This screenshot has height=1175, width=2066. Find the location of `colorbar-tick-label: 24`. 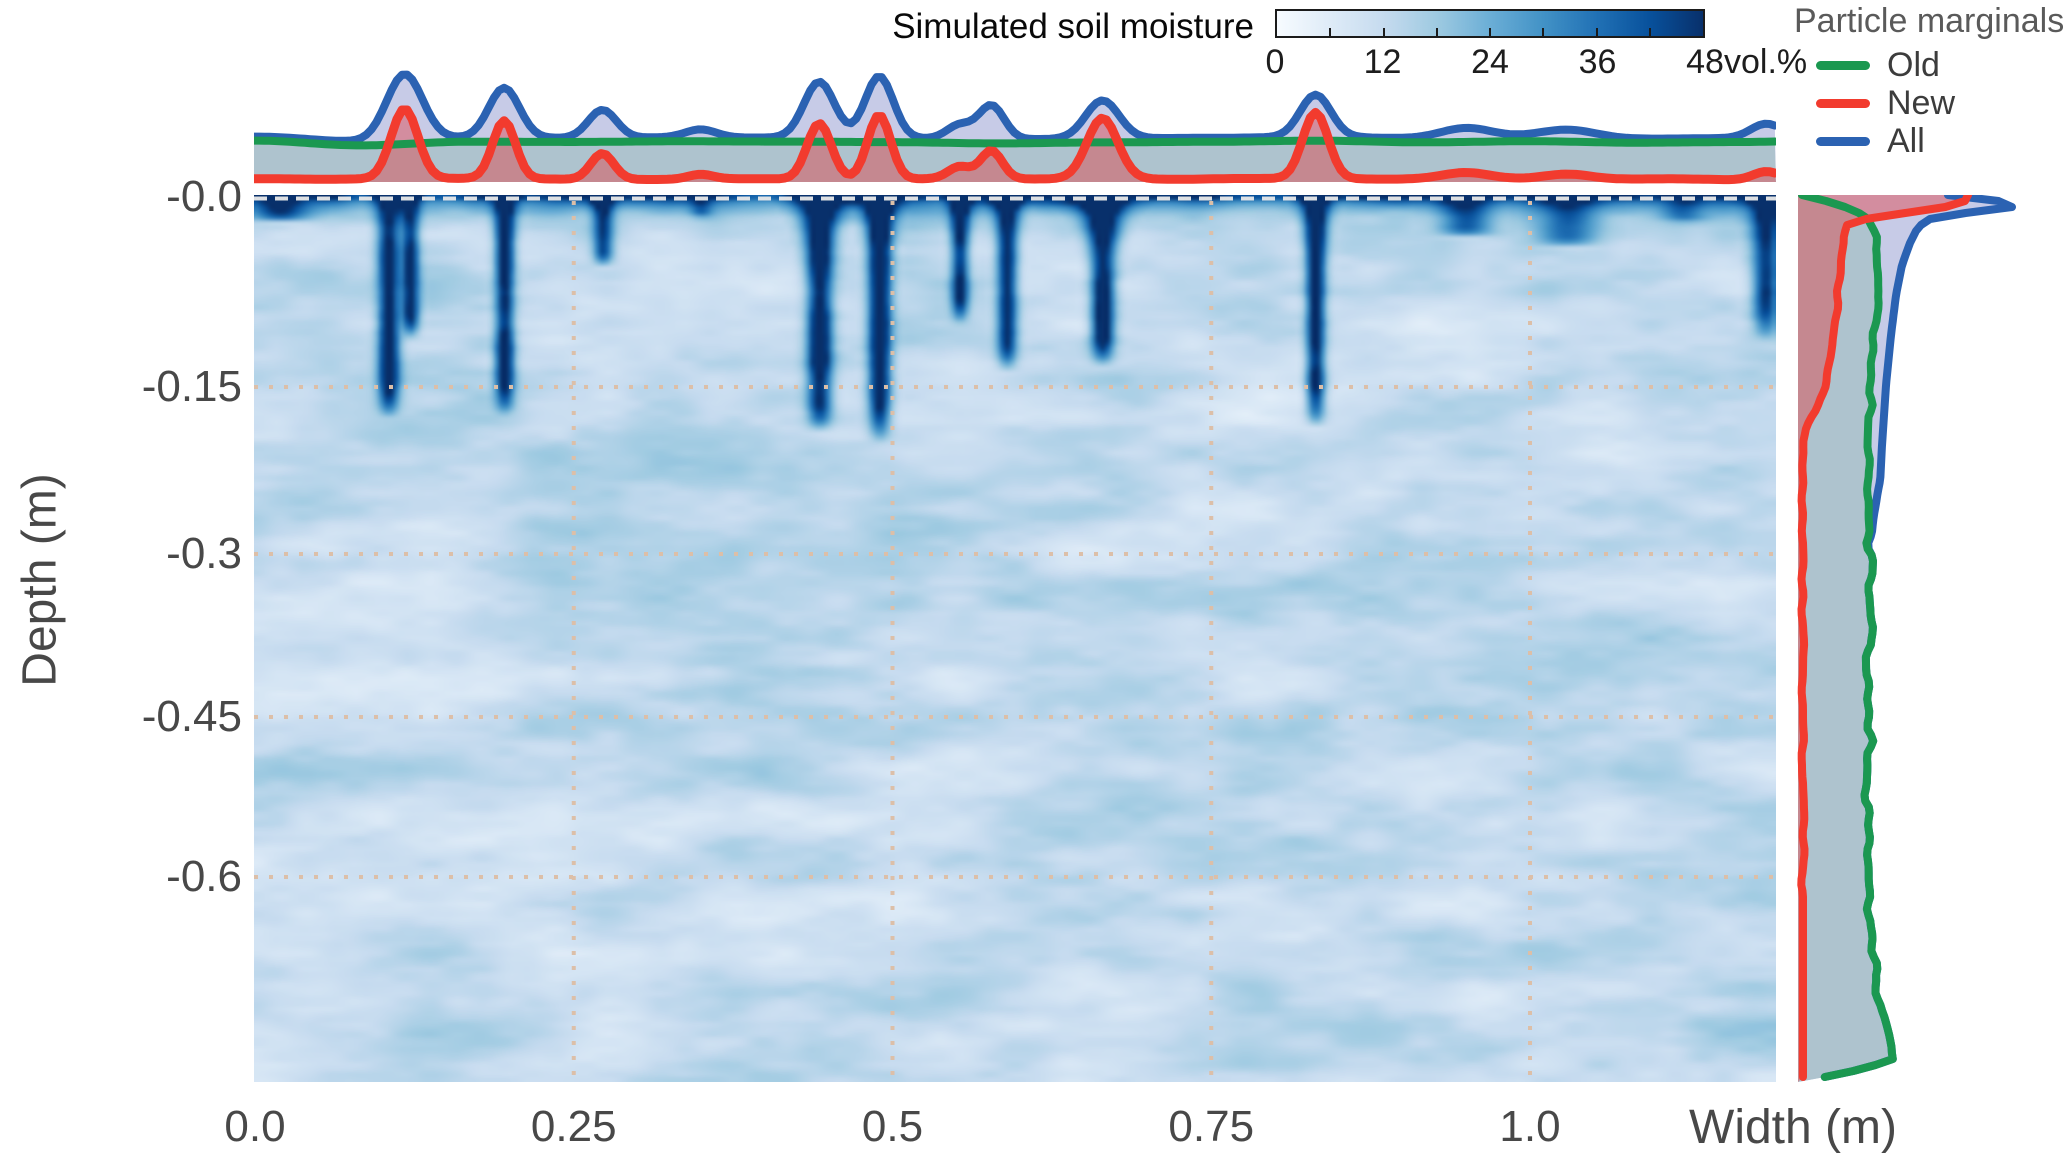

colorbar-tick-label: 24 is located at coordinates (1490, 62).